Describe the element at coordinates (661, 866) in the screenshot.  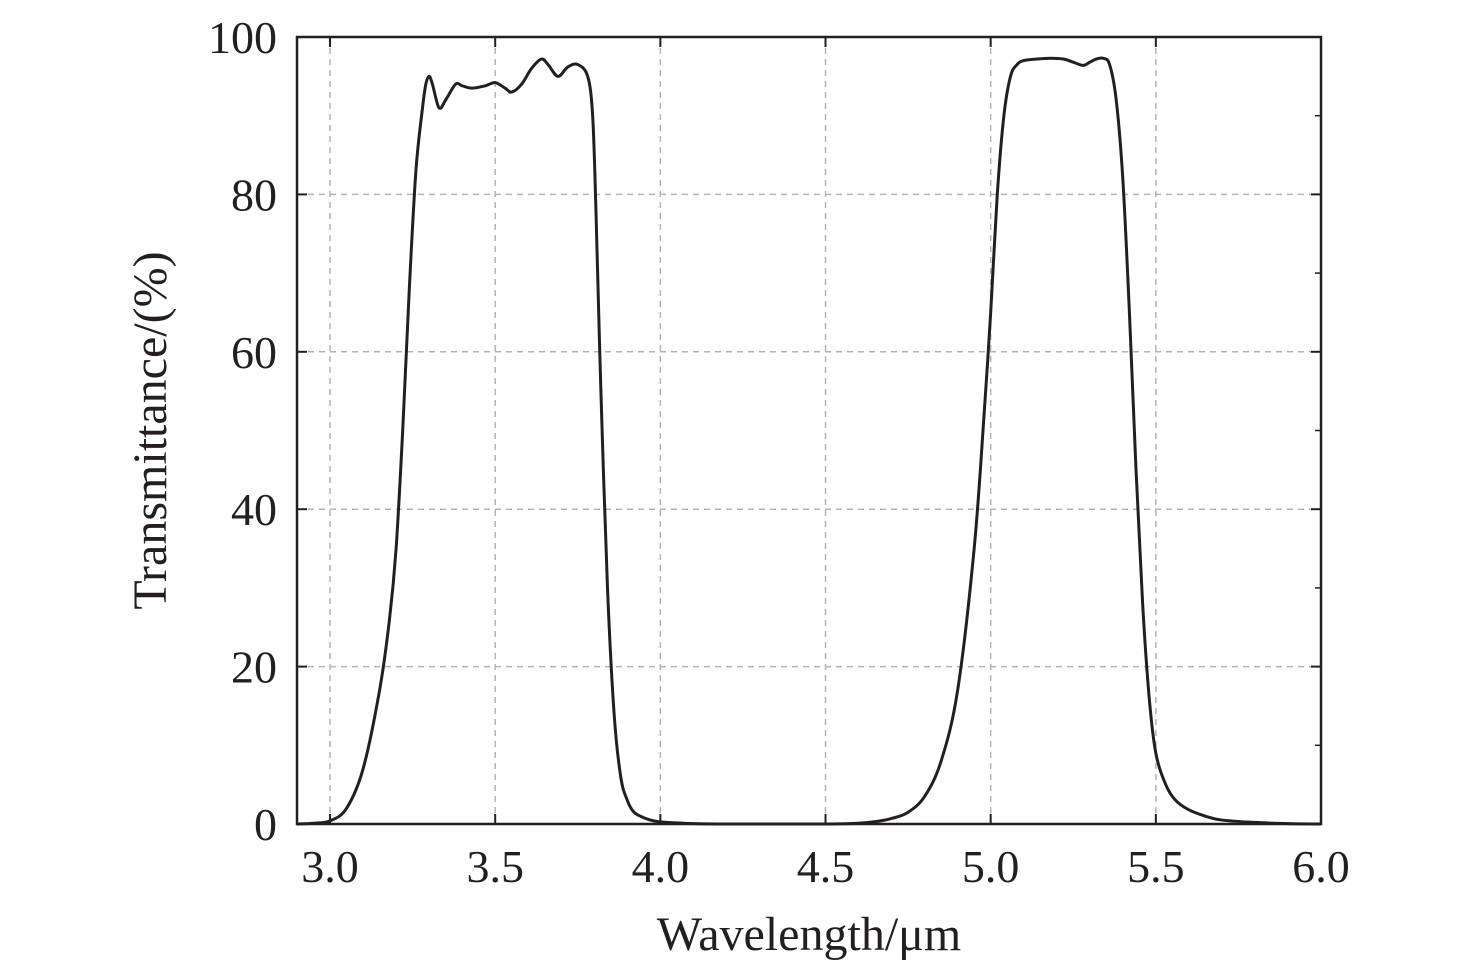
I see `x-tick-label: 4.0` at that location.